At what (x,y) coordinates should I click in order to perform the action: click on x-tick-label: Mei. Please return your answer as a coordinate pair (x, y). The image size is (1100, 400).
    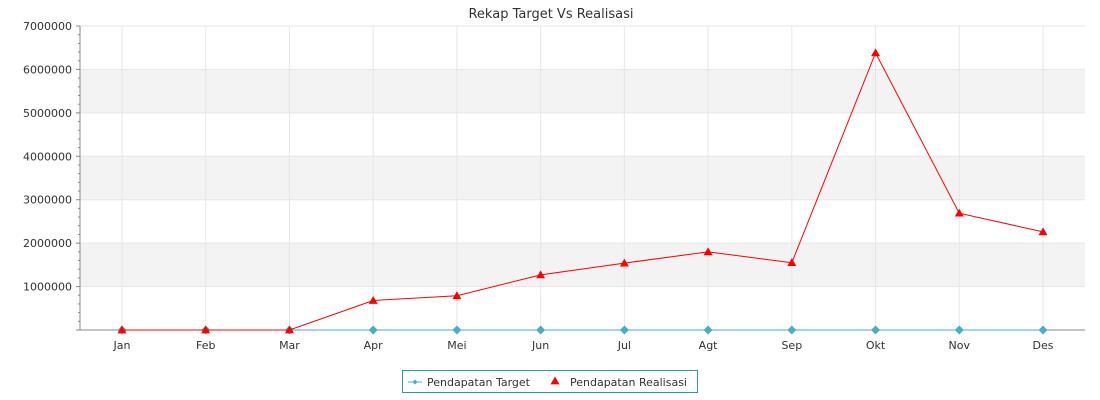
    Looking at the image, I should click on (456, 345).